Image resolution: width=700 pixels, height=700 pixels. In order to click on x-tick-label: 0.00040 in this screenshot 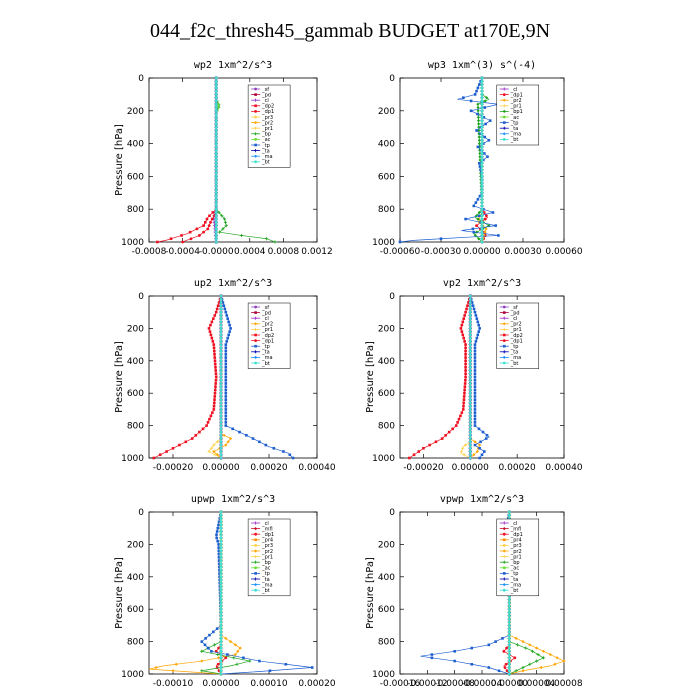, I will do `click(316, 468)`.